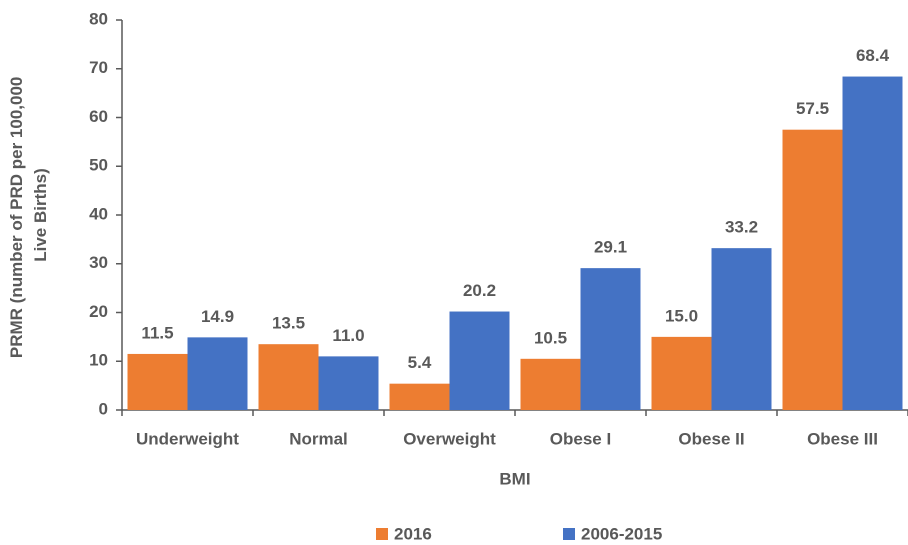 The width and height of the screenshot is (908, 545). What do you see at coordinates (98, 165) in the screenshot?
I see `y-tick-label: 50` at bounding box center [98, 165].